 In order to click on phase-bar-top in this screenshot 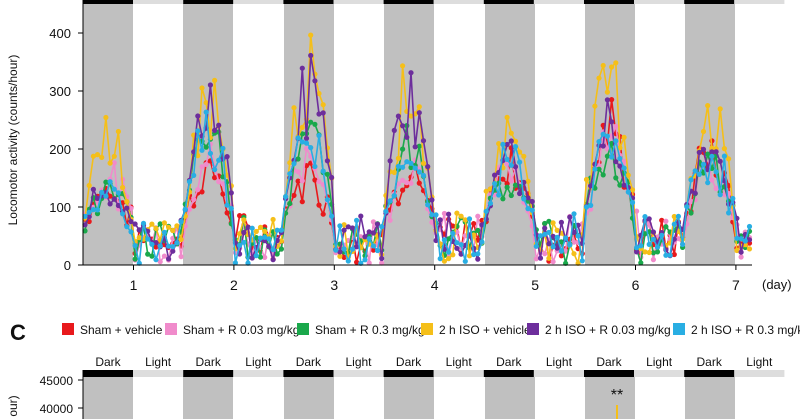, I will do `click(434, 2)`.